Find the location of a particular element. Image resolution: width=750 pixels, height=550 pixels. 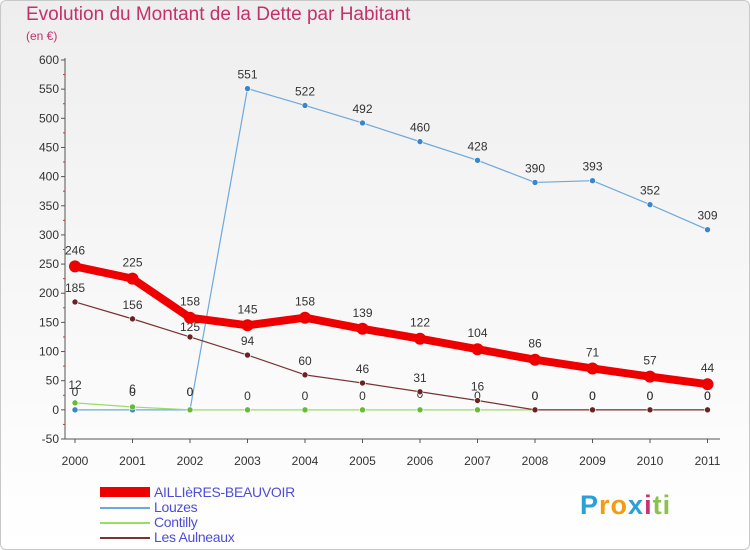

data-label: 31 is located at coordinates (420, 378).